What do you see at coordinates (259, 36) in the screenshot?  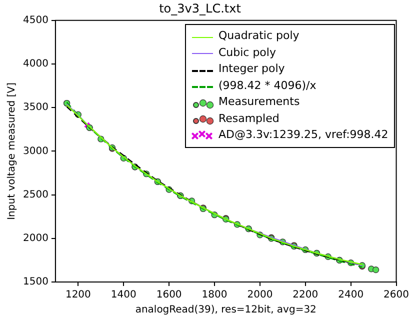 I see `legend-label: Quadratic poly` at bounding box center [259, 36].